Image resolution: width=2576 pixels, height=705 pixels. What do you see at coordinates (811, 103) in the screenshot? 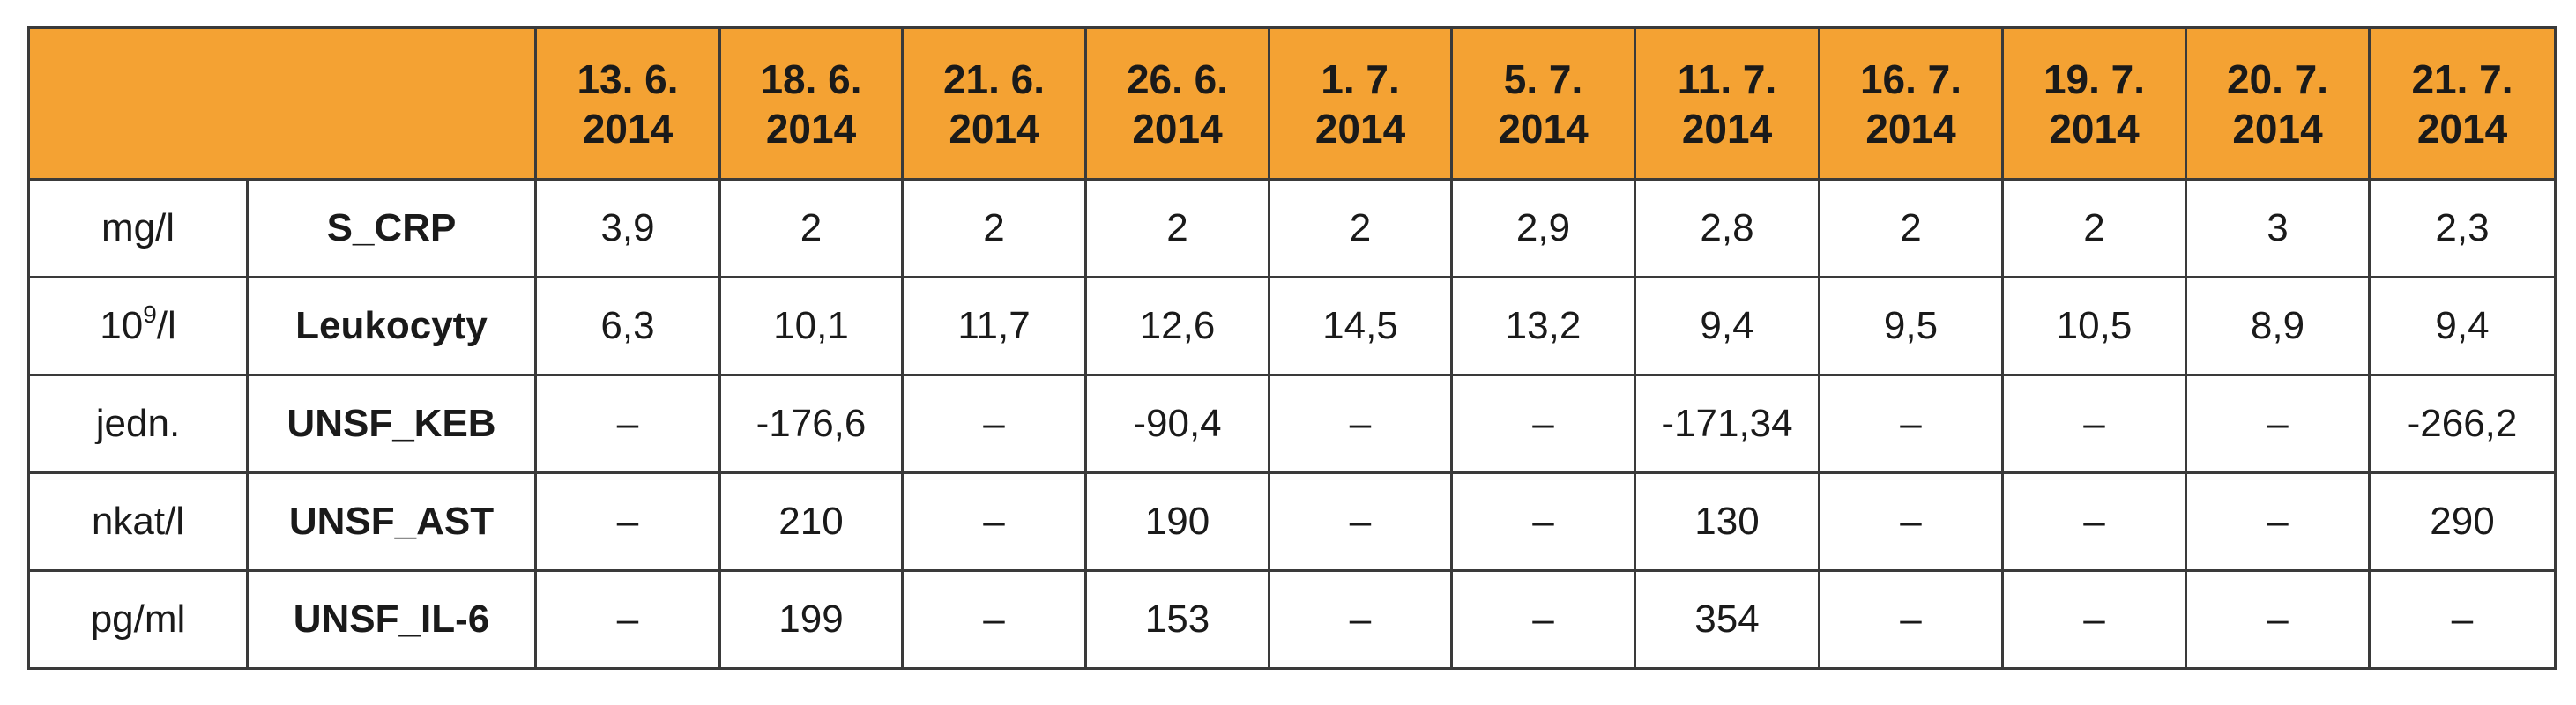
I see `date-header-cell: 18. 6. 2014` at bounding box center [811, 103].